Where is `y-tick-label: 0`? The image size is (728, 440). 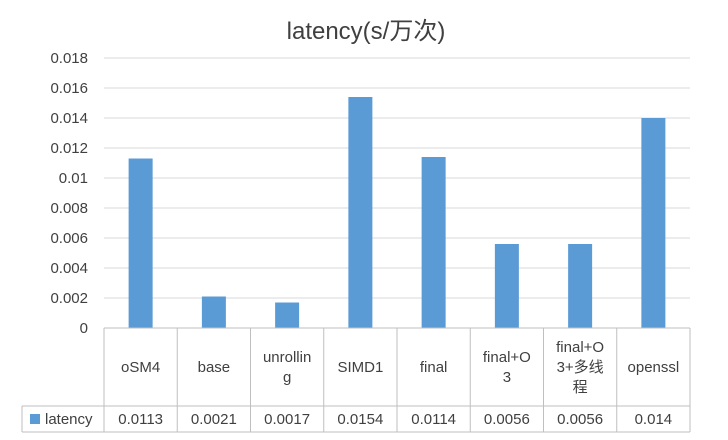 y-tick-label: 0 is located at coordinates (84, 328).